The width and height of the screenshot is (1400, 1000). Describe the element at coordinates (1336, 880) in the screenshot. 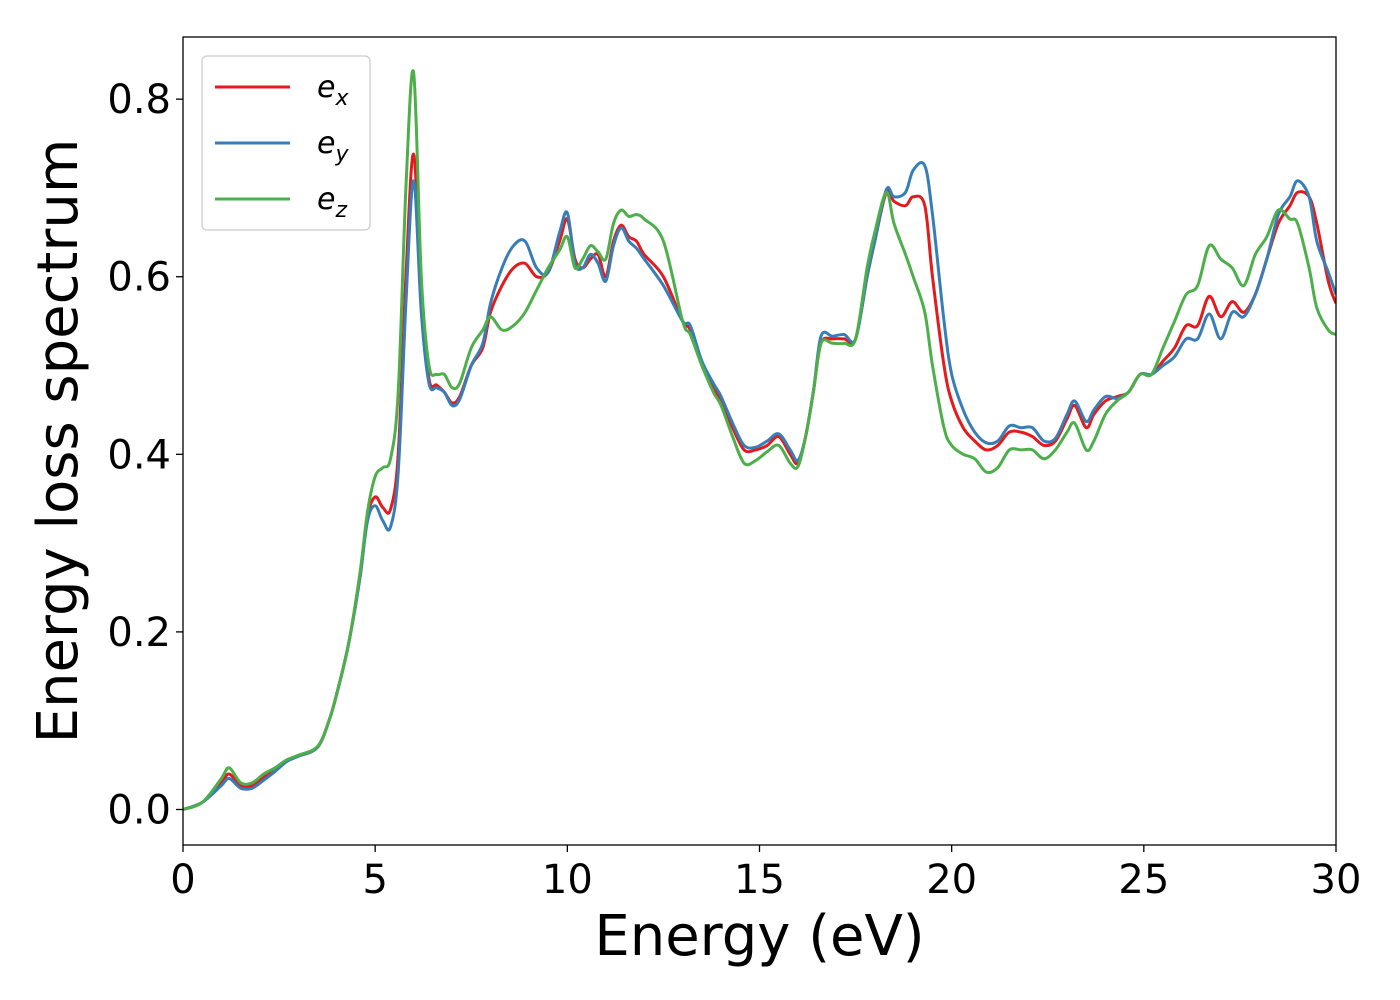

I see `x-tick-label: 30` at that location.